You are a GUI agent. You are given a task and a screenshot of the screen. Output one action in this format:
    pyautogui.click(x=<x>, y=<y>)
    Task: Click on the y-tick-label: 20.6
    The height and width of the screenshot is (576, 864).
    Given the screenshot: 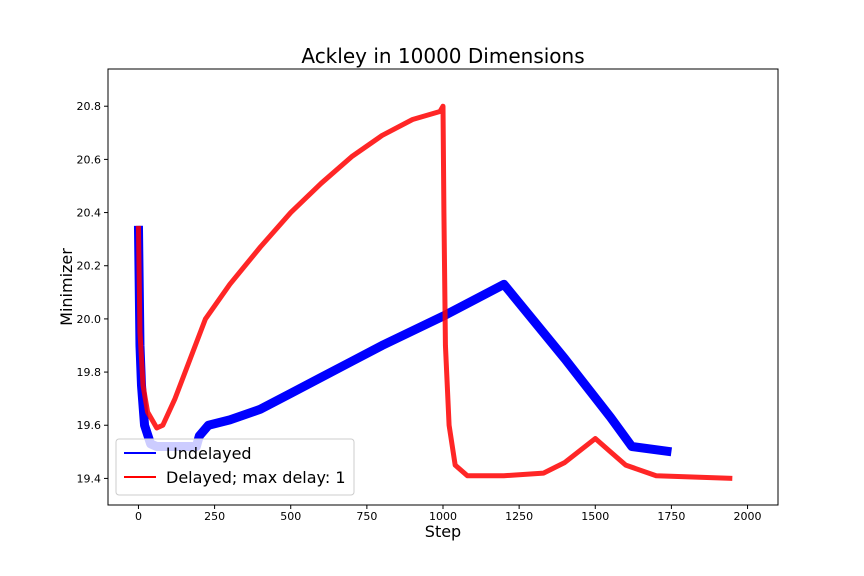 What is the action you would take?
    pyautogui.click(x=89, y=159)
    